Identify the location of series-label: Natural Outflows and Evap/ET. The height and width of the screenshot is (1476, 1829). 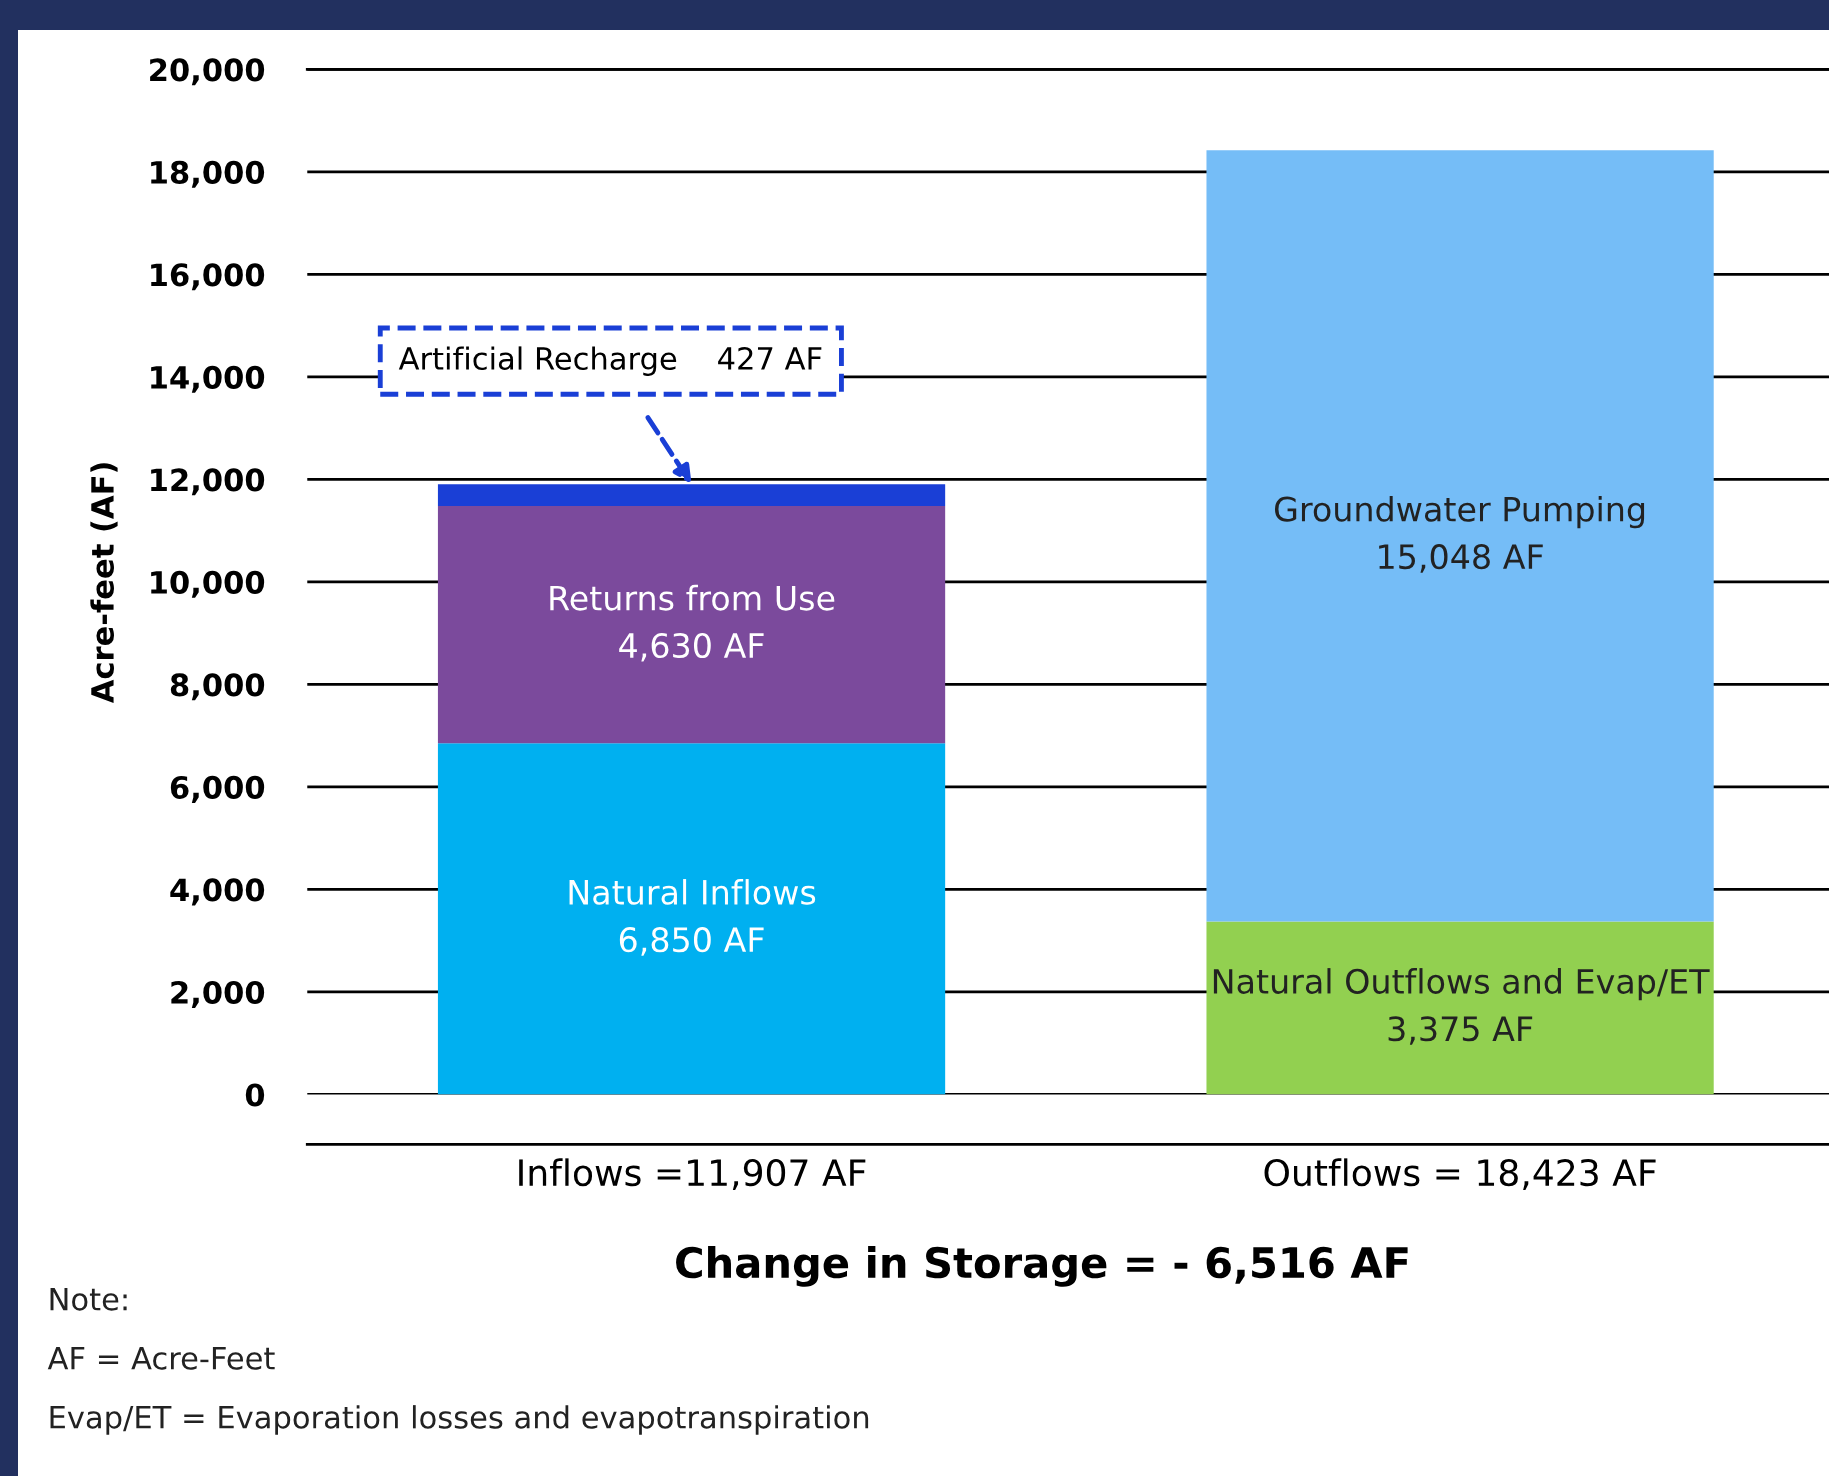
(1461, 984).